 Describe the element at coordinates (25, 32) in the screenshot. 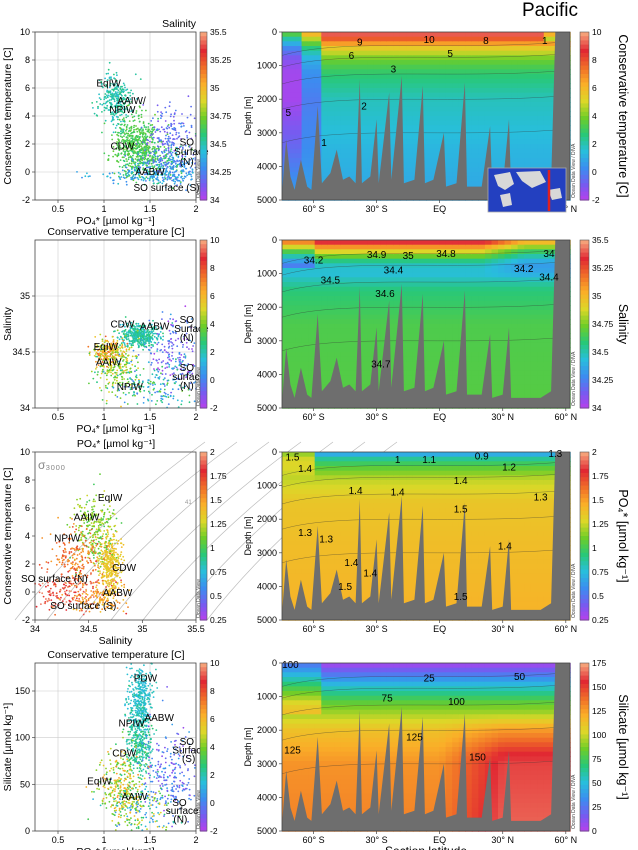

I see `y-tick-label: 10` at that location.